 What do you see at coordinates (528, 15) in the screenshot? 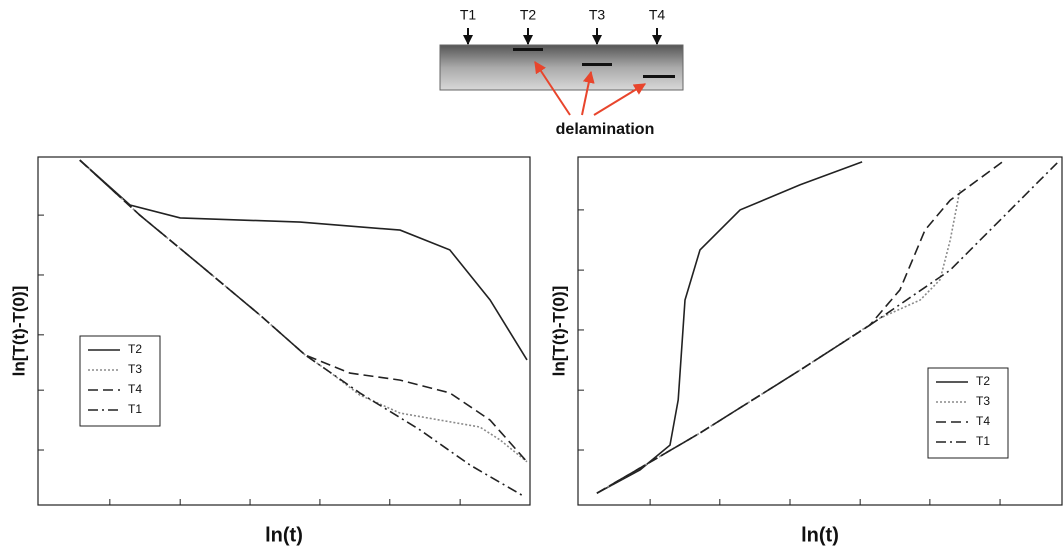
I see `probe-label: T2` at bounding box center [528, 15].